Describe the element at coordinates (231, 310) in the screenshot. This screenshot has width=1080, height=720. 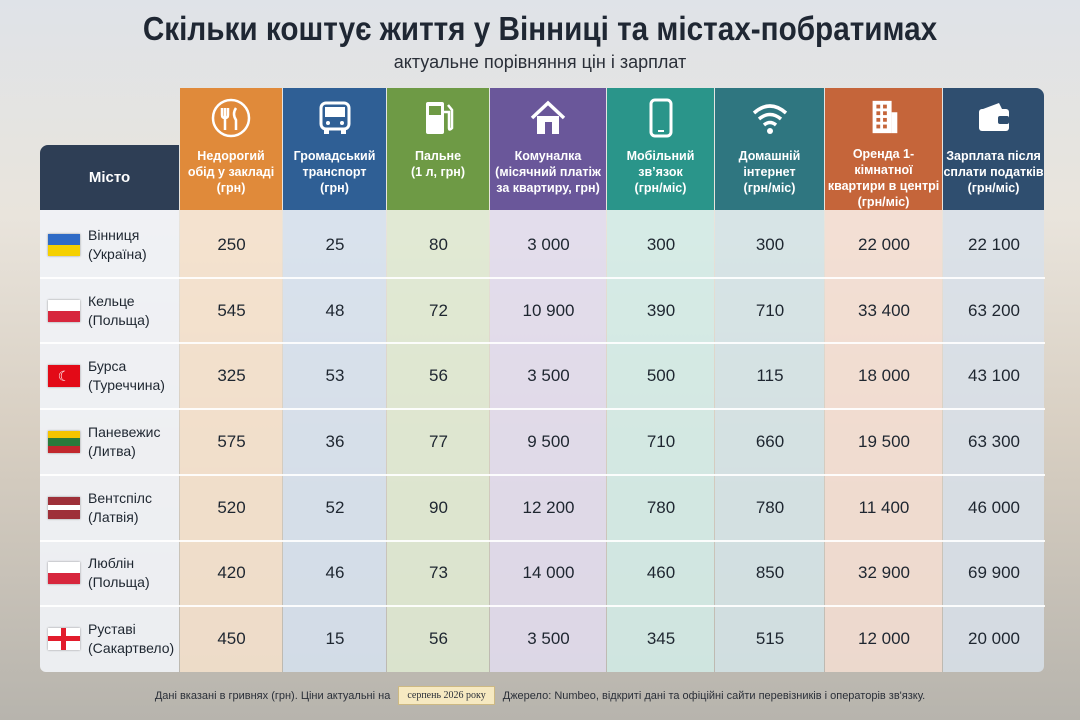
I see `value-cell: 545` at that location.